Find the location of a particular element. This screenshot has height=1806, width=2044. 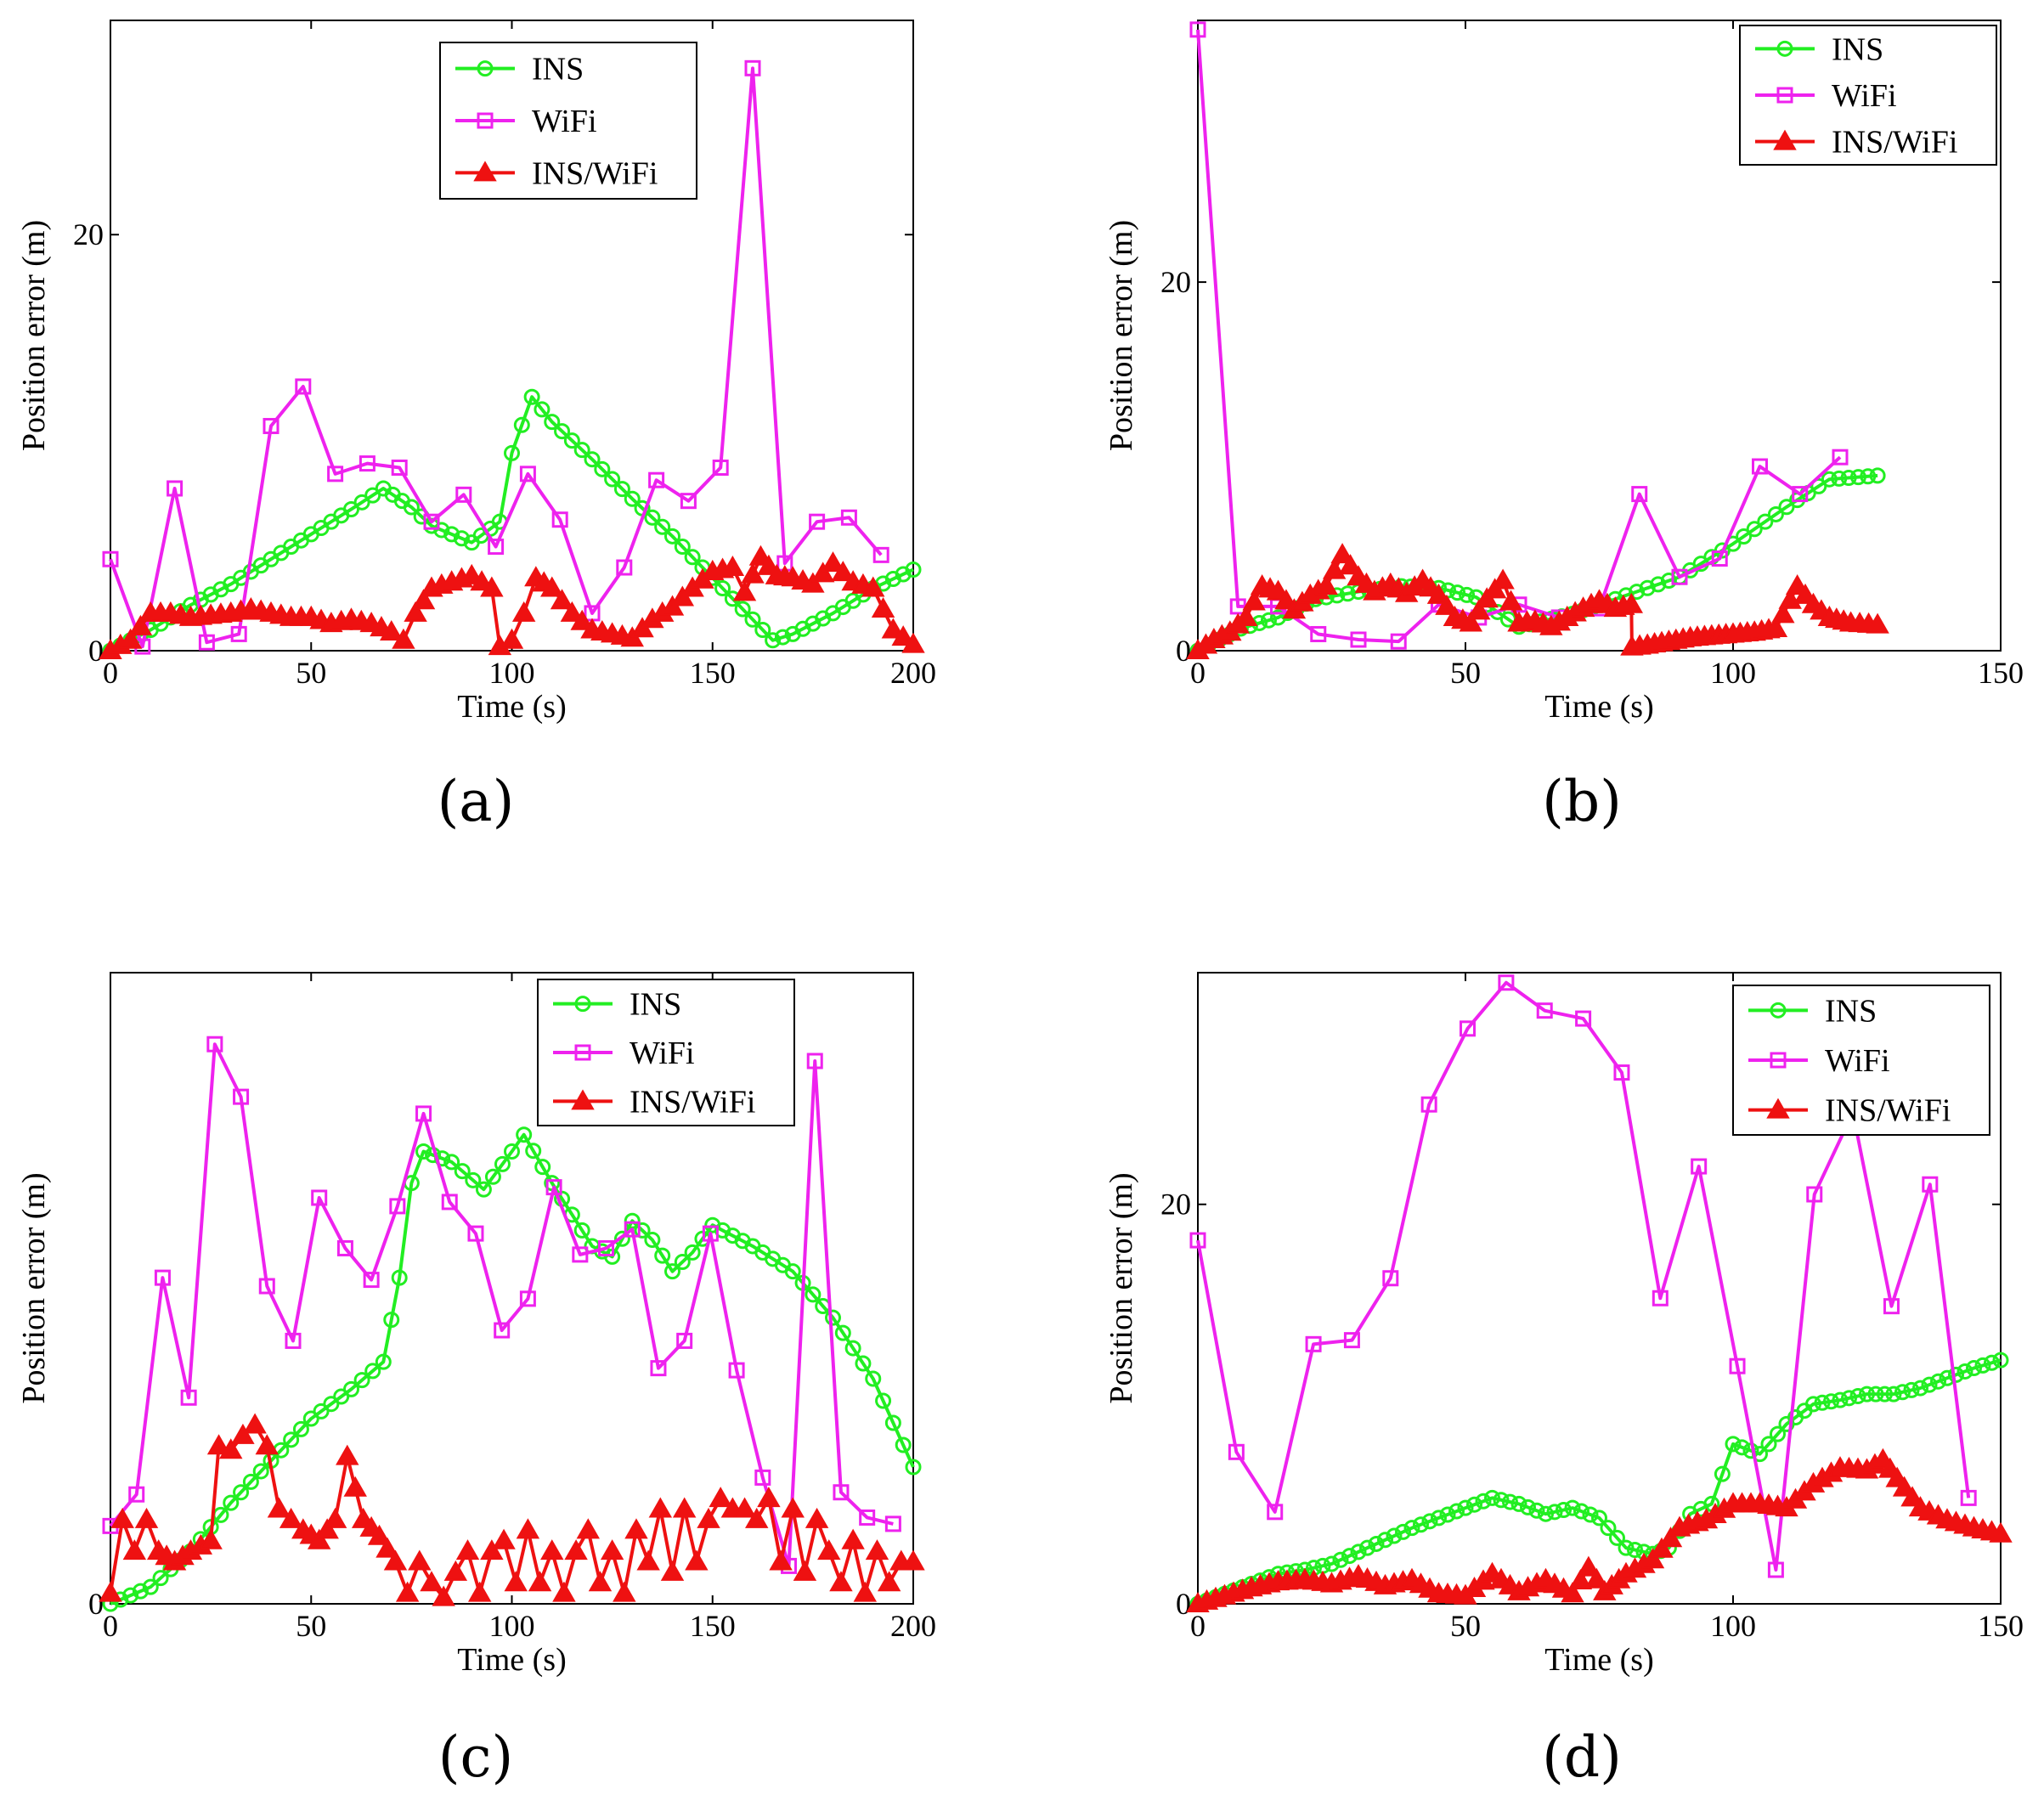

series-layer is located at coordinates (512, 359).